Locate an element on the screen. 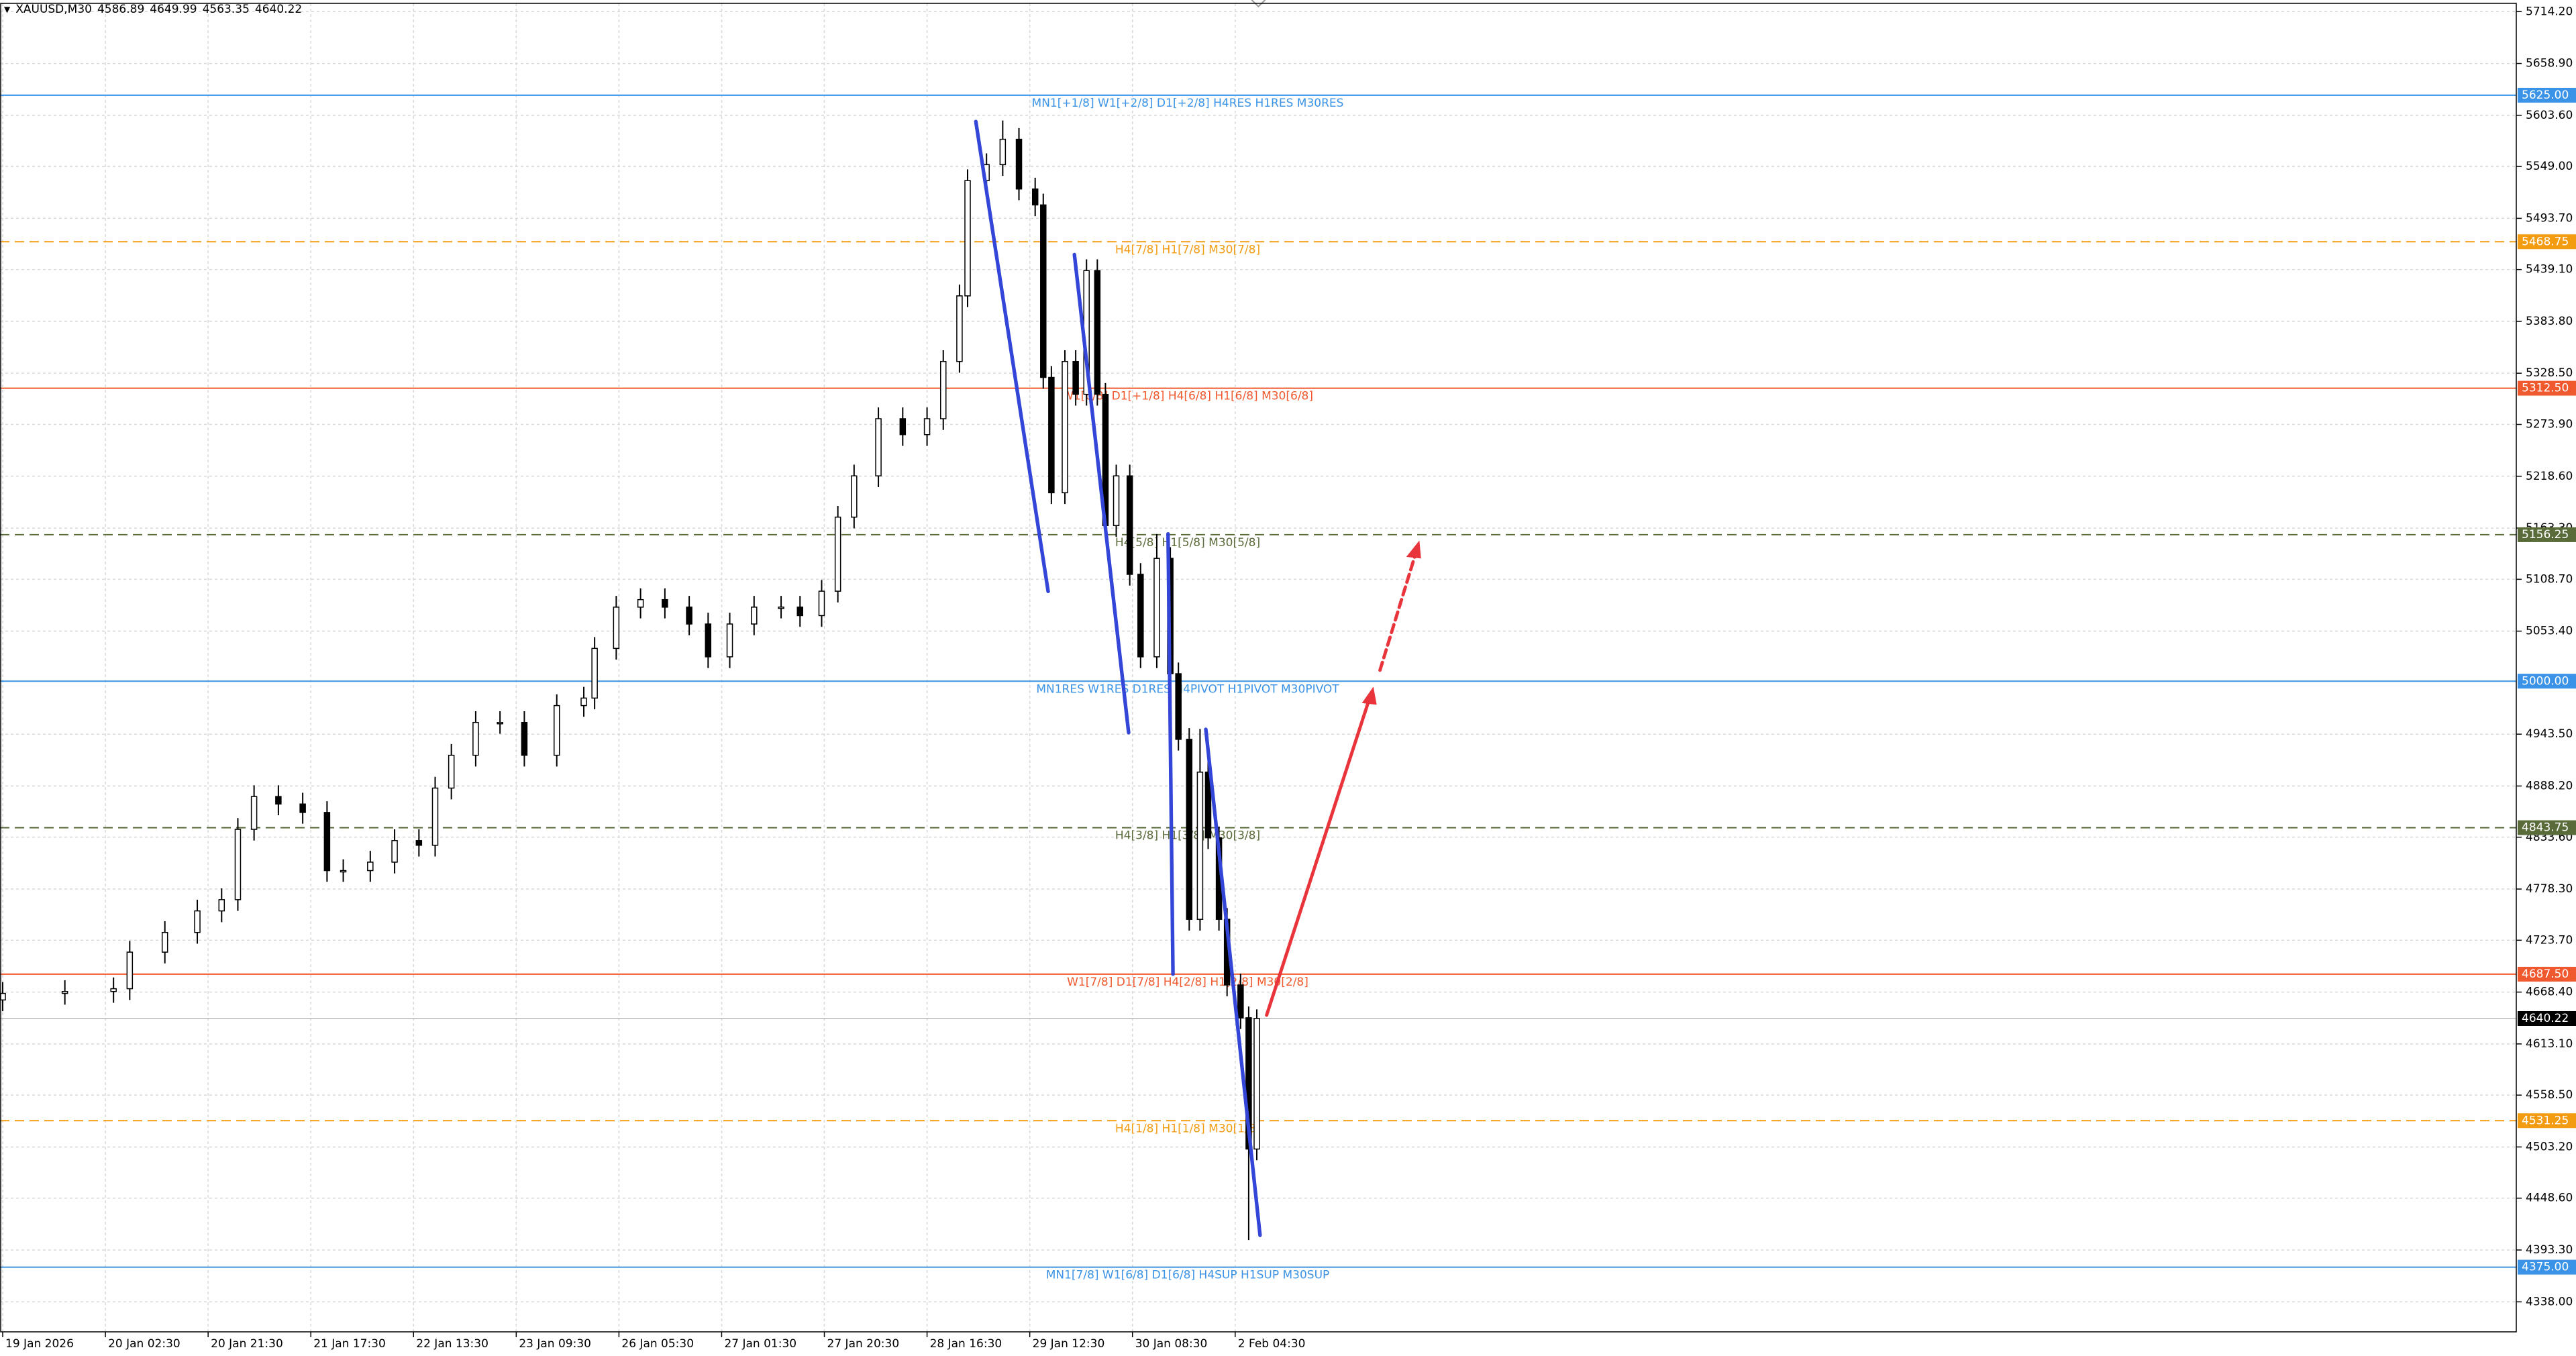  price-tag-label: 5468.75 is located at coordinates (2545, 241).